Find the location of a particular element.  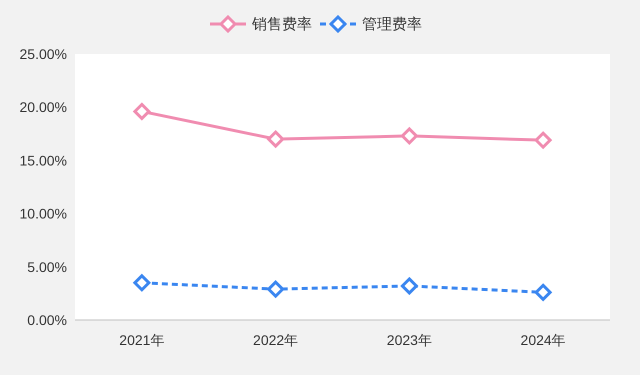

xtick: 2022年 is located at coordinates (275, 340).